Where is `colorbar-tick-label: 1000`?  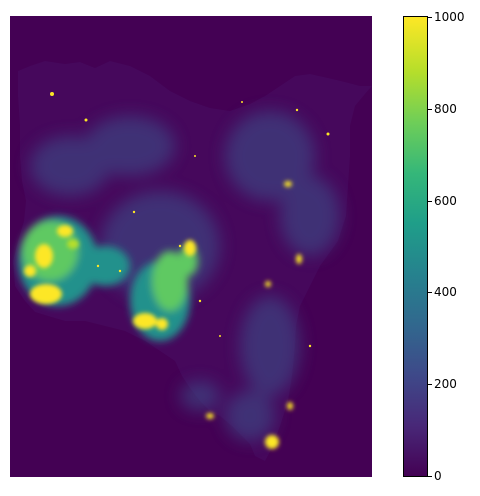 colorbar-tick-label: 1000 is located at coordinates (449, 17).